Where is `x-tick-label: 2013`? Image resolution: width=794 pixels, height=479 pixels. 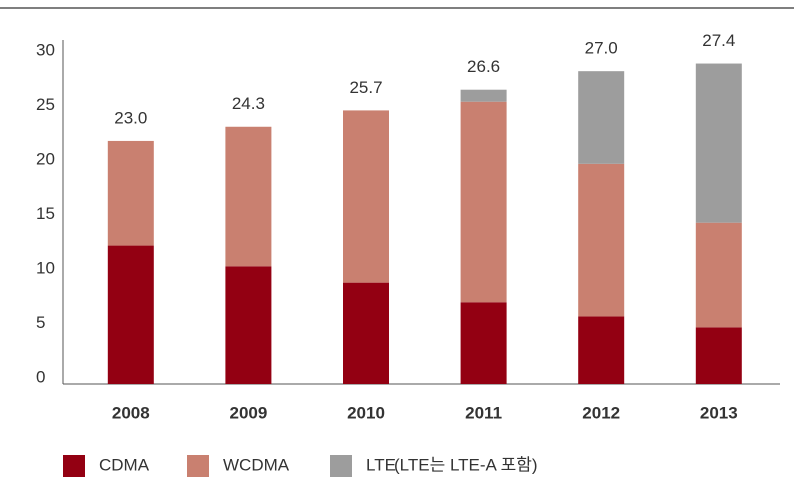
x-tick-label: 2013 is located at coordinates (719, 412).